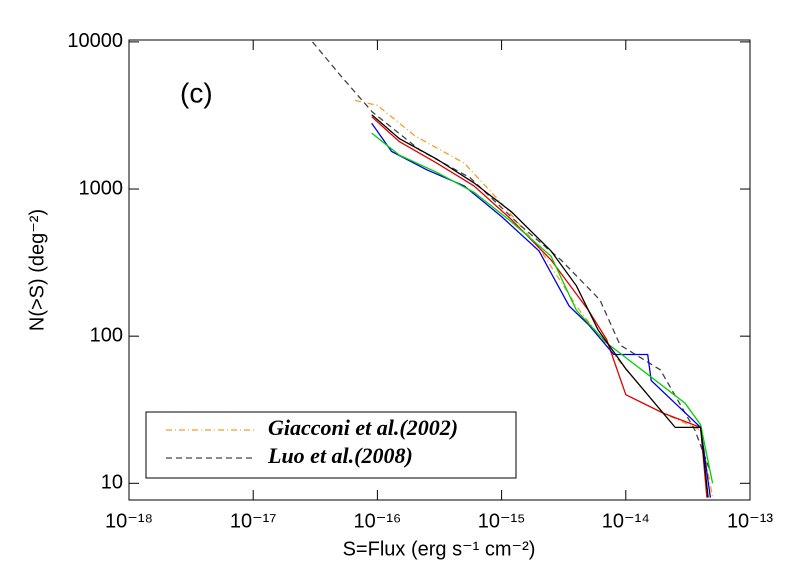 The height and width of the screenshot is (581, 789). Describe the element at coordinates (37, 270) in the screenshot. I see `y-axis-label: N(>S) (deg⁻²)` at that location.